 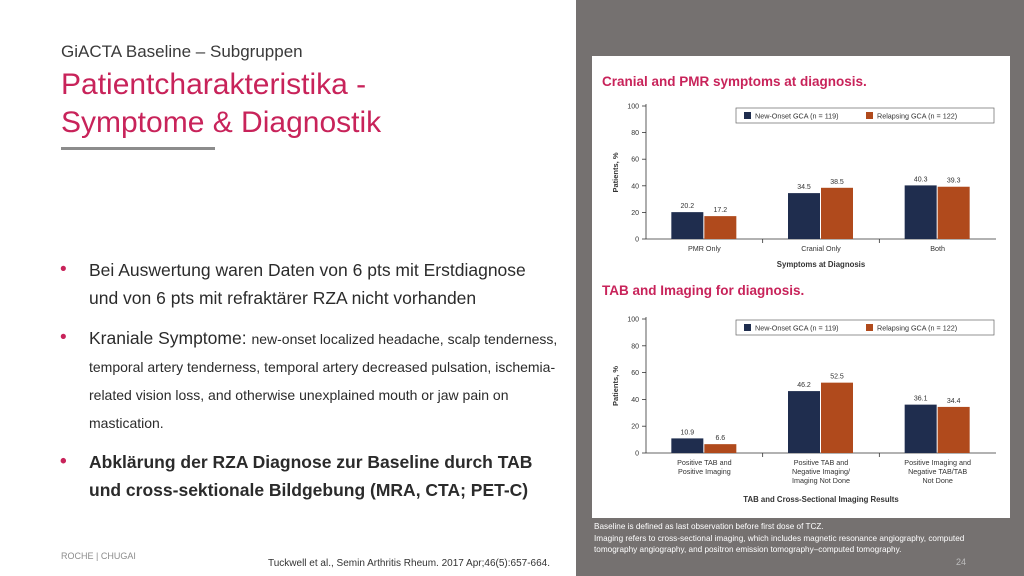 I want to click on x-axis-label: TAB and Cross-Sectional Imaging Results, so click(x=821, y=499).